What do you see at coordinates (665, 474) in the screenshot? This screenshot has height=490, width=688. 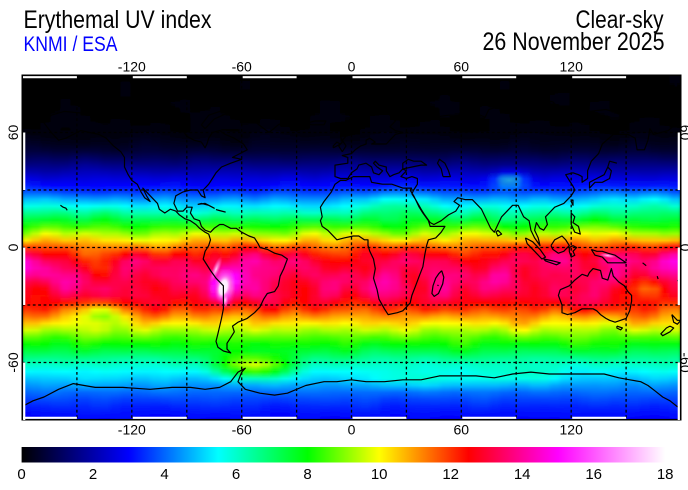 I see `svg-text: 18` at bounding box center [665, 474].